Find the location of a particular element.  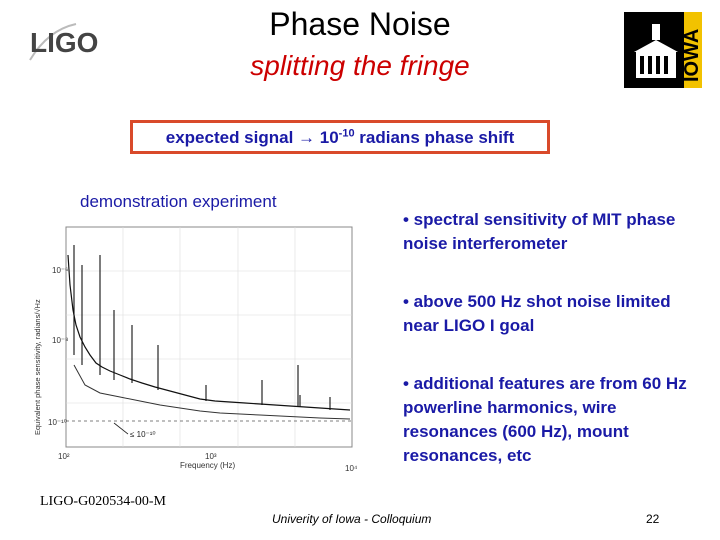

ligo-logo: LIGO is located at coordinates (63, 42).